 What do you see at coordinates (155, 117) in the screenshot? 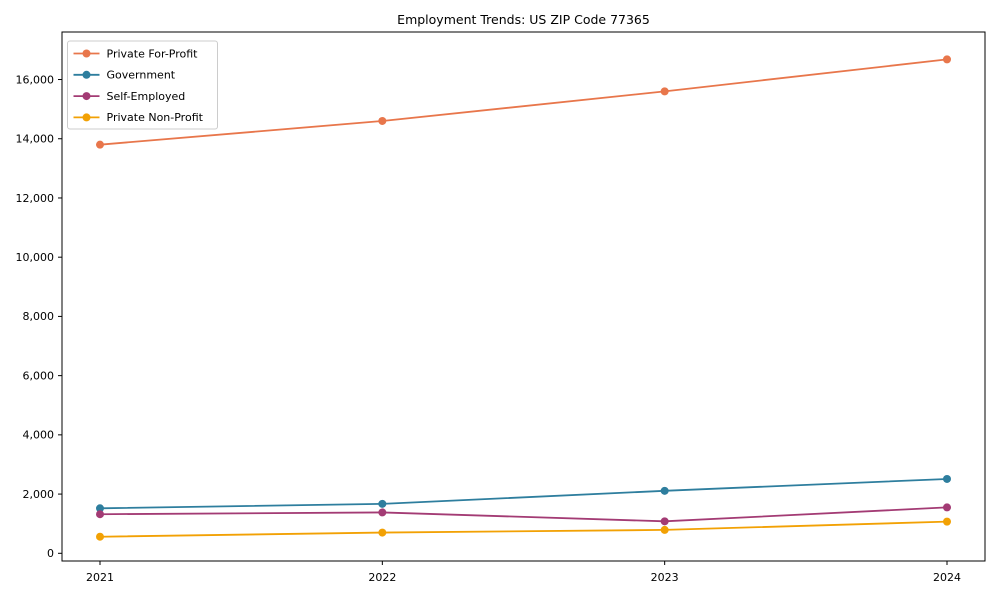
I see `legend-label: Private Non-Profit` at bounding box center [155, 117].